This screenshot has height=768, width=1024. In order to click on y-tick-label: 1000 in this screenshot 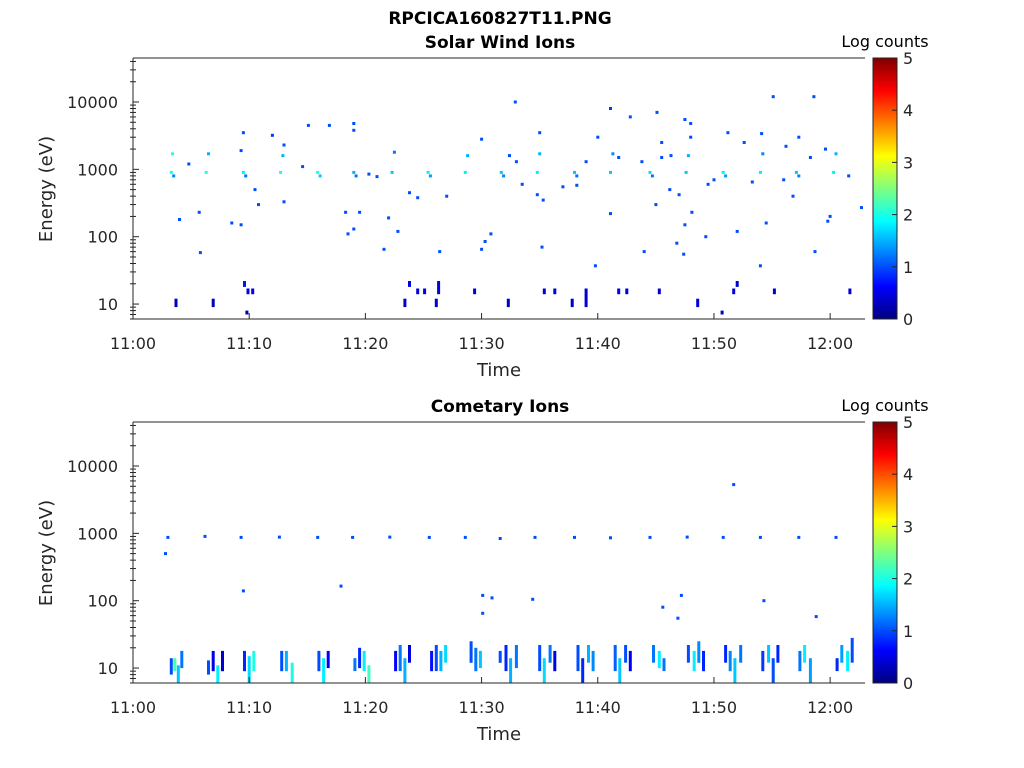, I will do `click(97, 169)`.